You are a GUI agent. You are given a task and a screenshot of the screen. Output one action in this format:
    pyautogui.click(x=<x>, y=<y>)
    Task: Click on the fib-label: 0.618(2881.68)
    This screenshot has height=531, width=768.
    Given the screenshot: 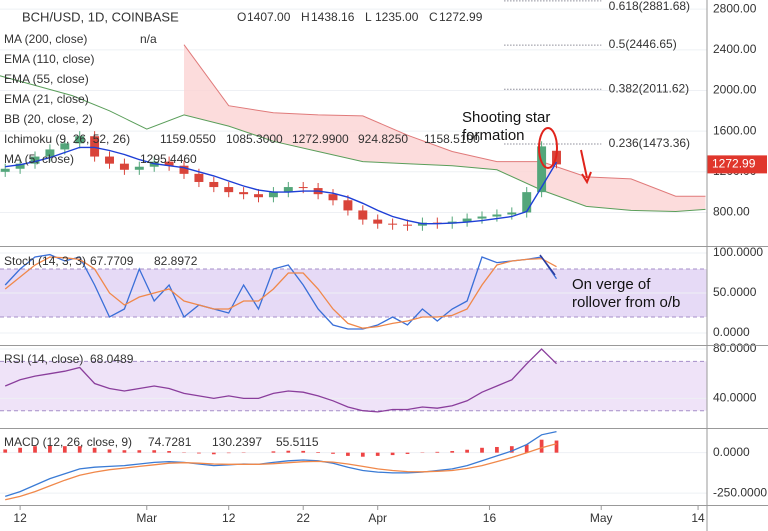 What is the action you would take?
    pyautogui.click(x=649, y=6)
    